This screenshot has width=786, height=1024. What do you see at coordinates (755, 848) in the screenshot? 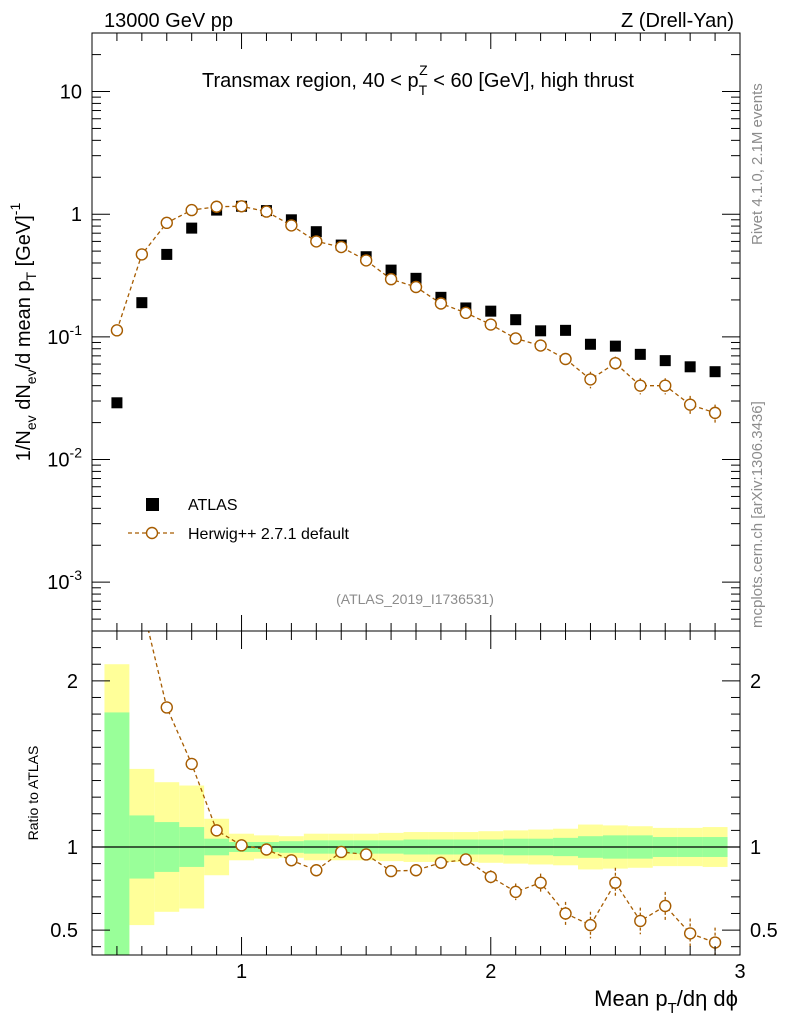
I see `ratio-y-tick-label-right: 1` at bounding box center [755, 848].